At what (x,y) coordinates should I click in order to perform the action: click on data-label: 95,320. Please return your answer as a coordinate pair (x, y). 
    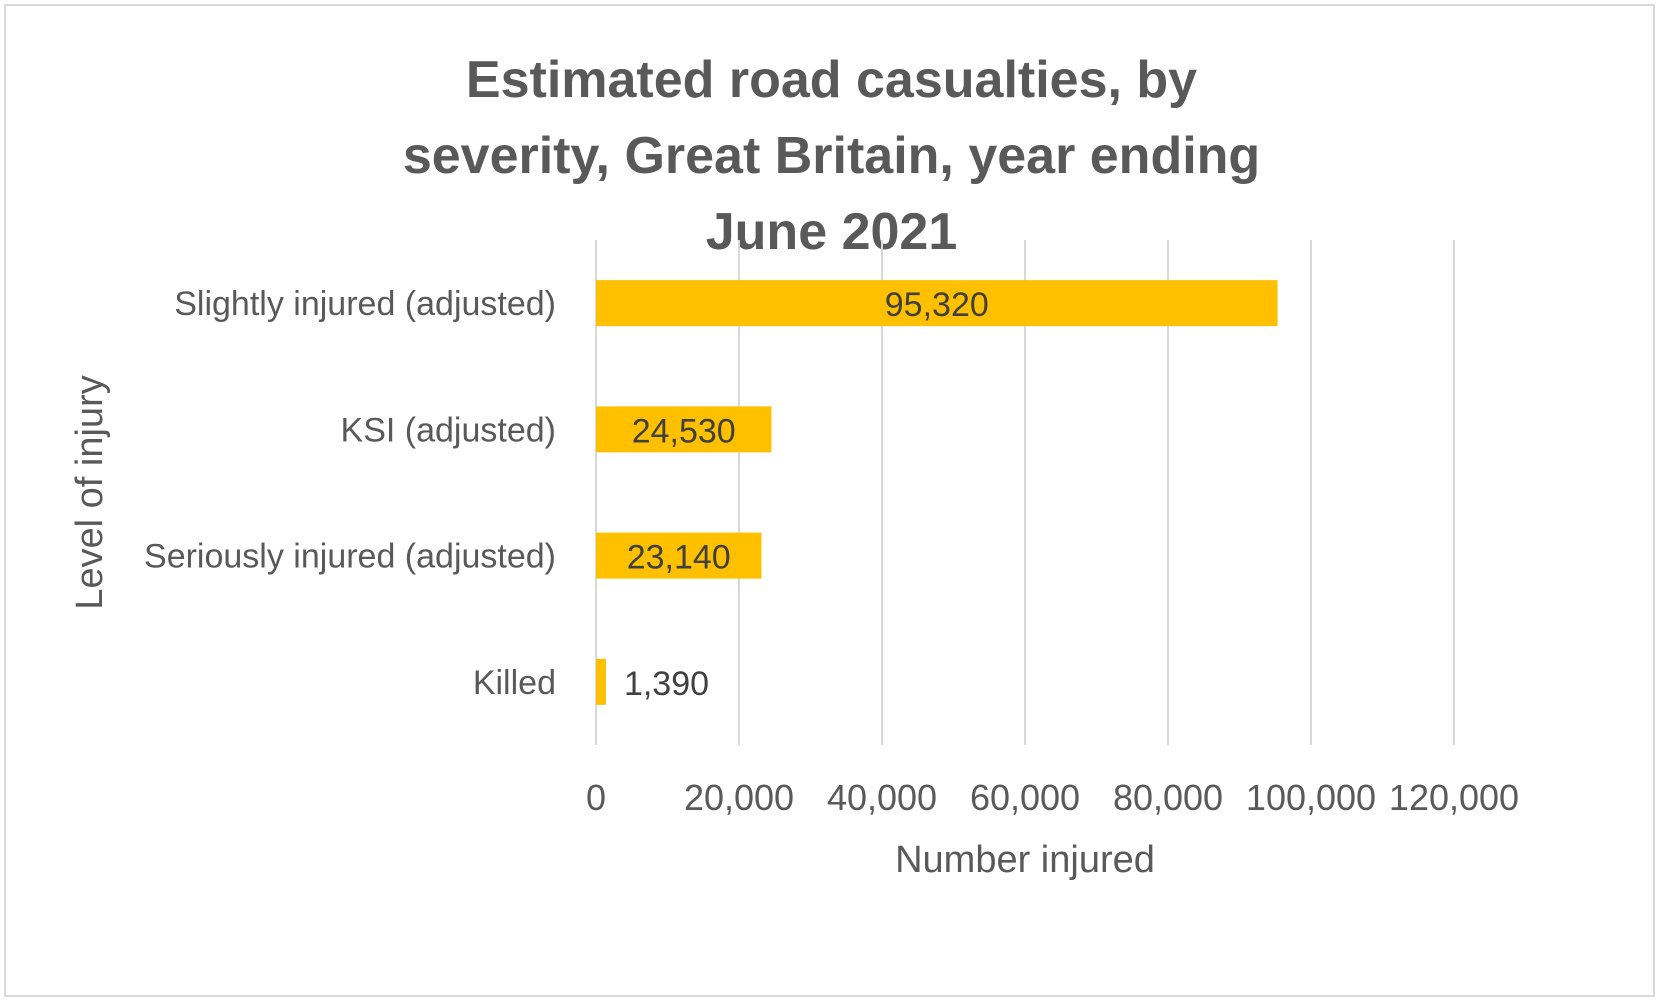
    Looking at the image, I should click on (937, 305).